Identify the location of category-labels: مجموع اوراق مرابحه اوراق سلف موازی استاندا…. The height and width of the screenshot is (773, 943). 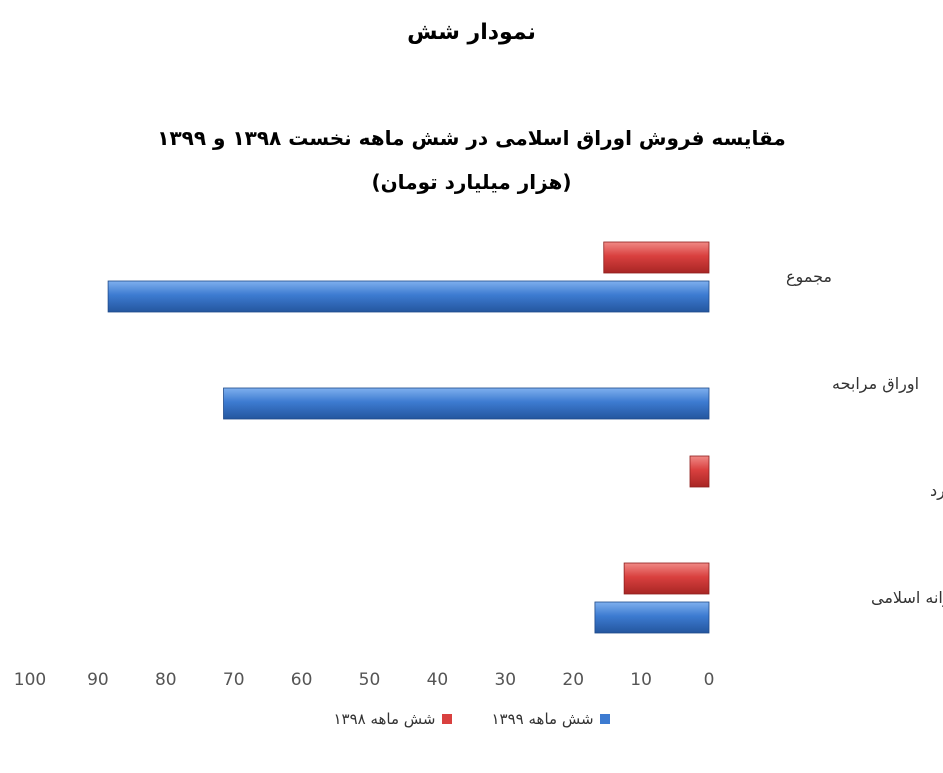
(864, 437).